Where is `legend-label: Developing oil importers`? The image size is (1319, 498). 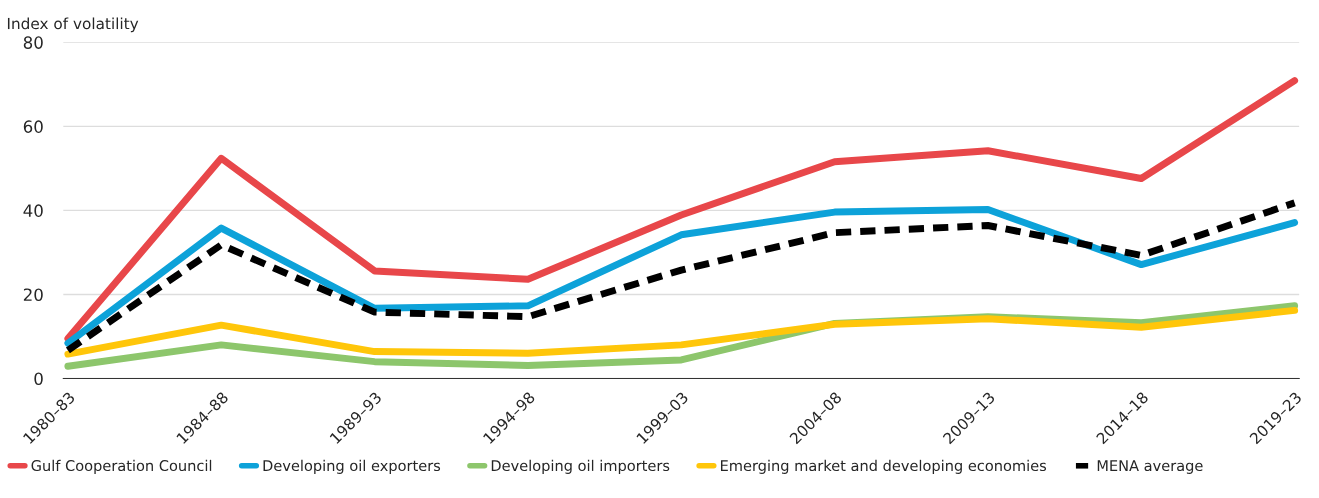 legend-label: Developing oil importers is located at coordinates (580, 466).